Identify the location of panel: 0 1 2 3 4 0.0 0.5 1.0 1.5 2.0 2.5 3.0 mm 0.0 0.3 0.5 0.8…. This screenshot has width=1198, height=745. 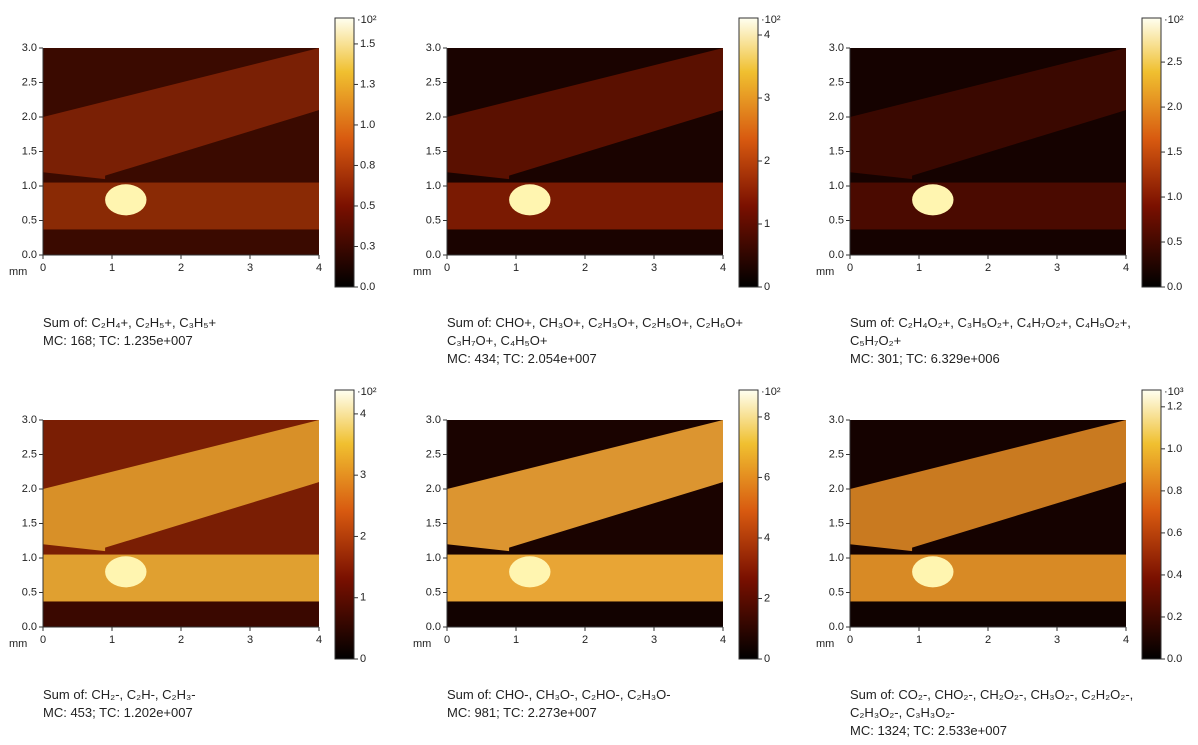
(193, 181).